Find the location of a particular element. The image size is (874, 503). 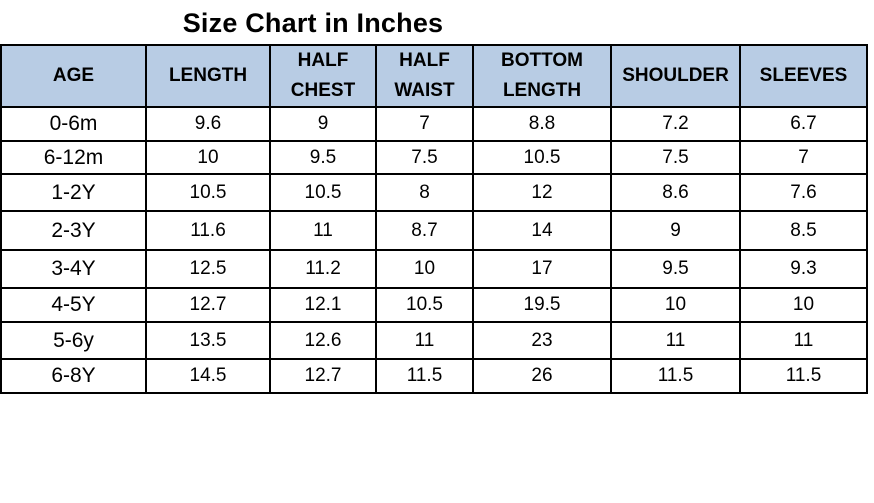

cell-length: 9.6 is located at coordinates (208, 124).